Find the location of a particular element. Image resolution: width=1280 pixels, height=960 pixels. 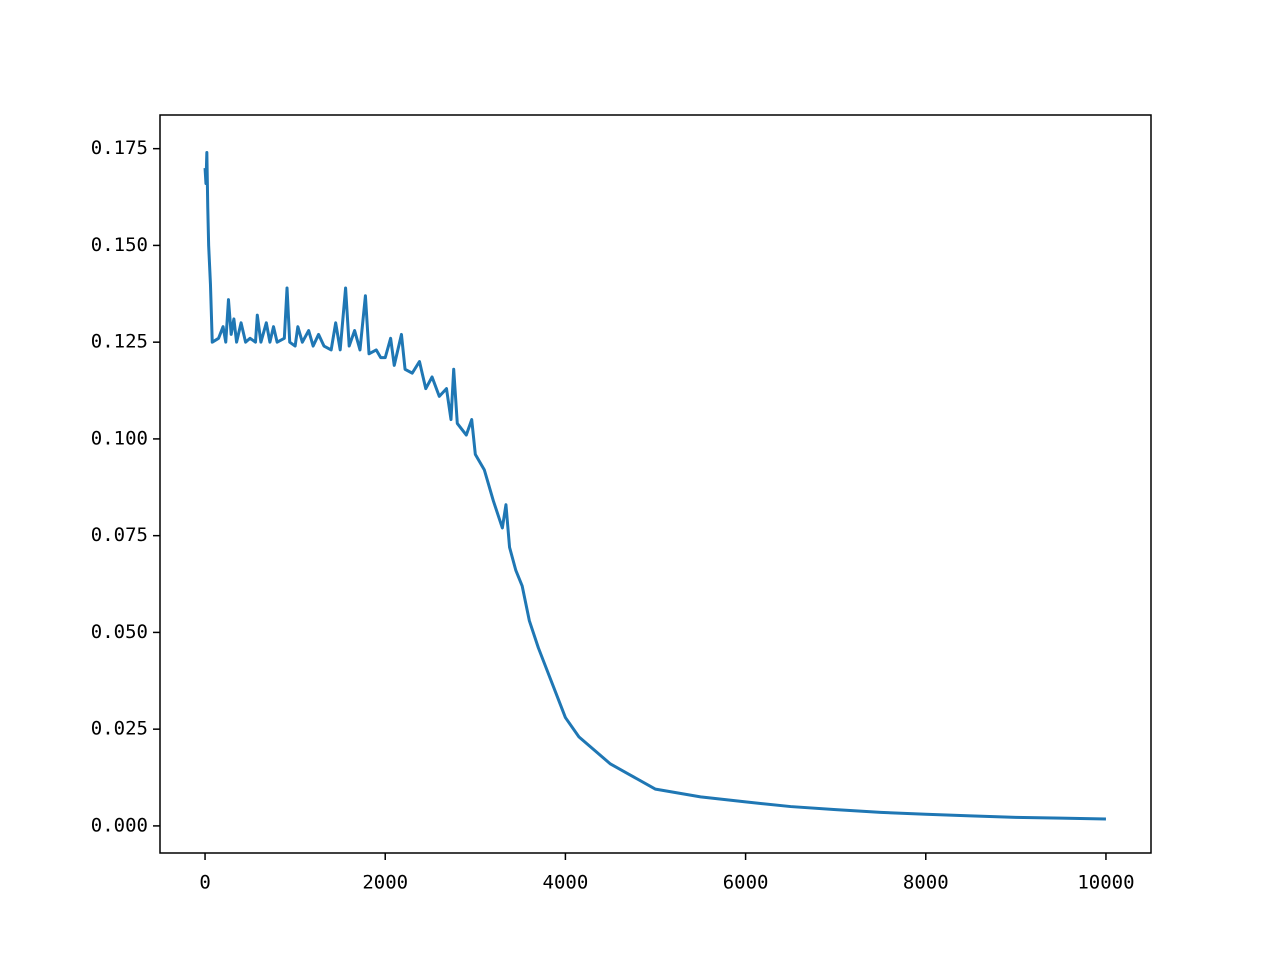

y-tick-label: 0.175 is located at coordinates (119, 148).